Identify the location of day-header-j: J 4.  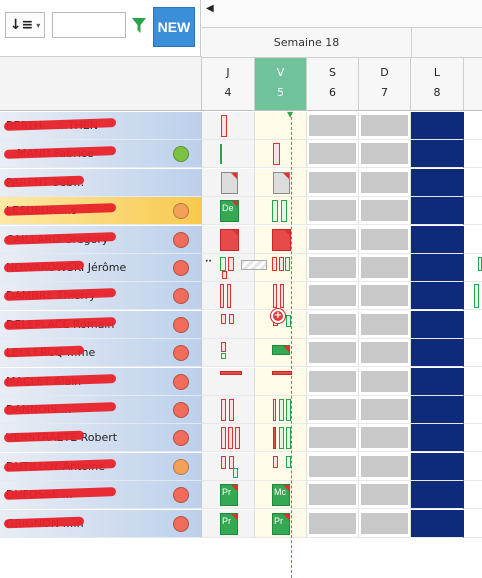
(228, 84).